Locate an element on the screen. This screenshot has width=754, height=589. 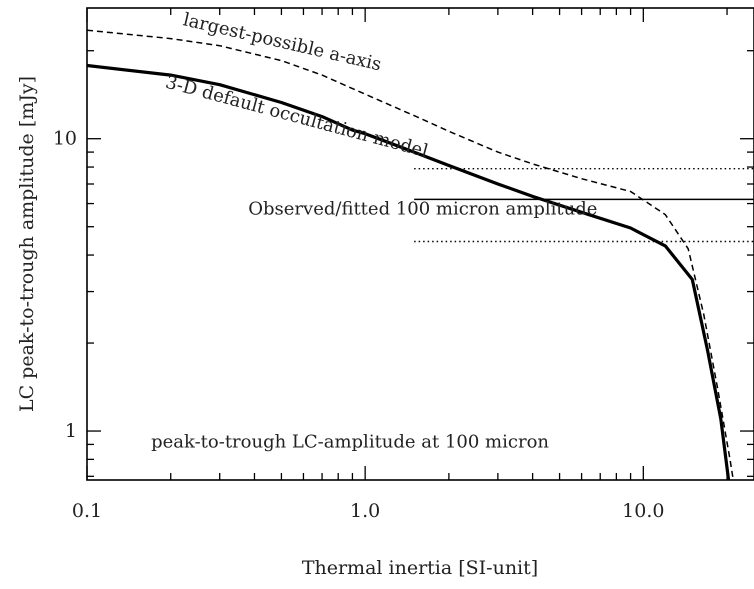
x-axis-label: Thermal inertia [SI-unit] is located at coordinates (420, 568).